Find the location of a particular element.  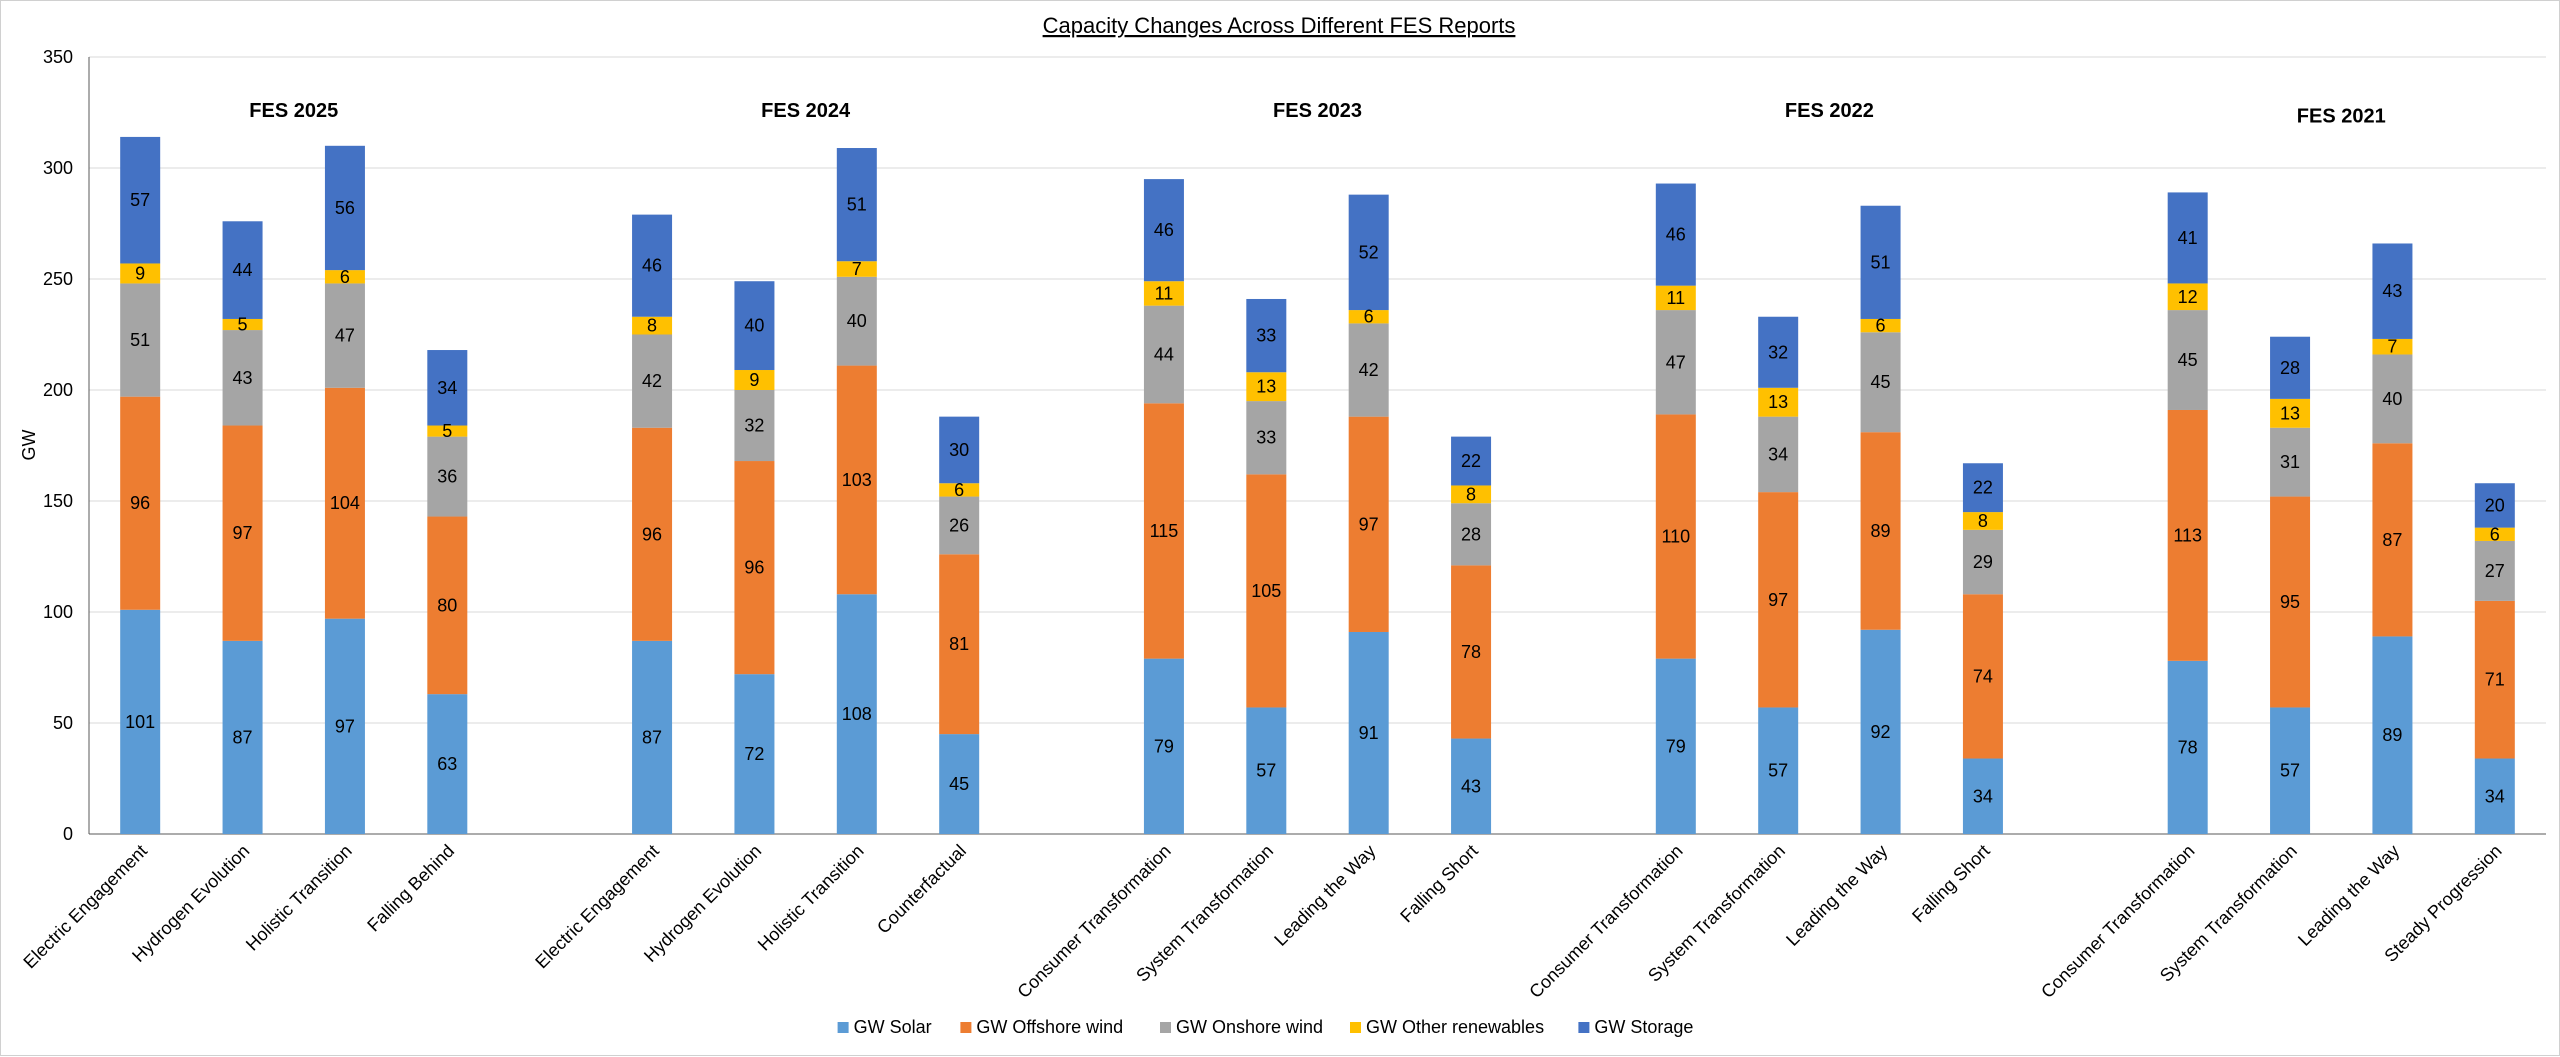

group-label: FES 2022 is located at coordinates (1829, 111).